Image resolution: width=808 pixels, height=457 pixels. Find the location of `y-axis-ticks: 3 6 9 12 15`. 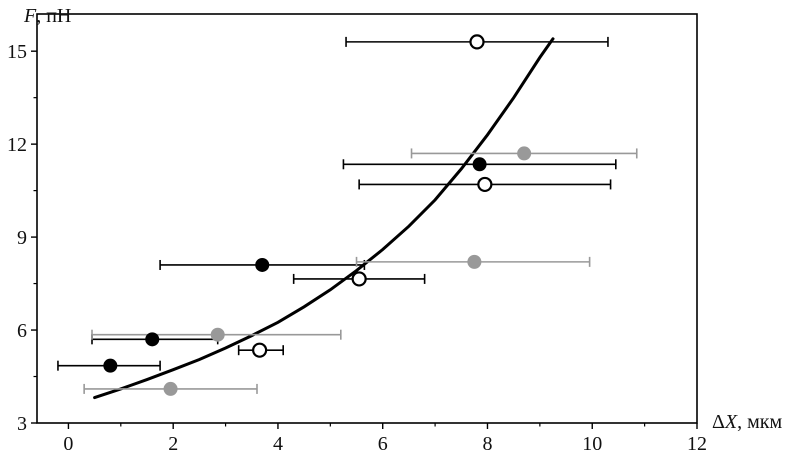

y-axis-ticks: 3 6 9 12 15 is located at coordinates (22, 238).